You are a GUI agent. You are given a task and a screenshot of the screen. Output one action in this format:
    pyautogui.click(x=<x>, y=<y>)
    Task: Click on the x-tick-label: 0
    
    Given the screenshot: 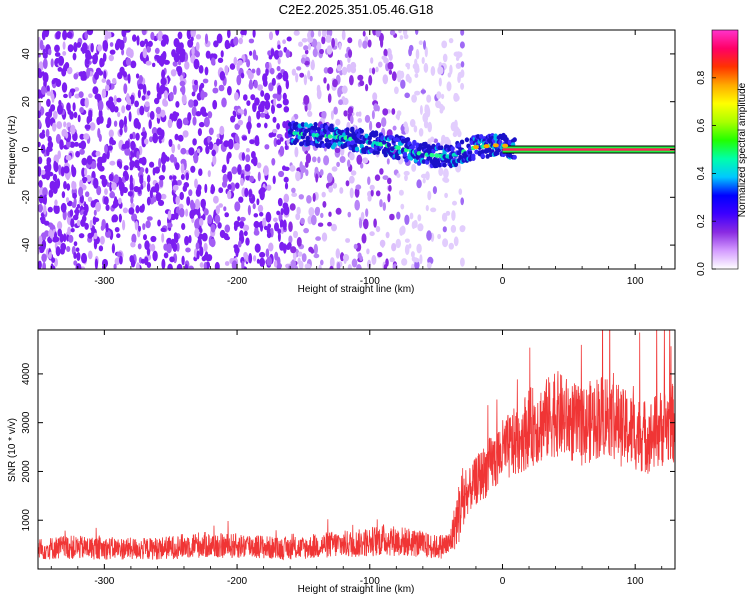 What is the action you would take?
    pyautogui.click(x=503, y=581)
    